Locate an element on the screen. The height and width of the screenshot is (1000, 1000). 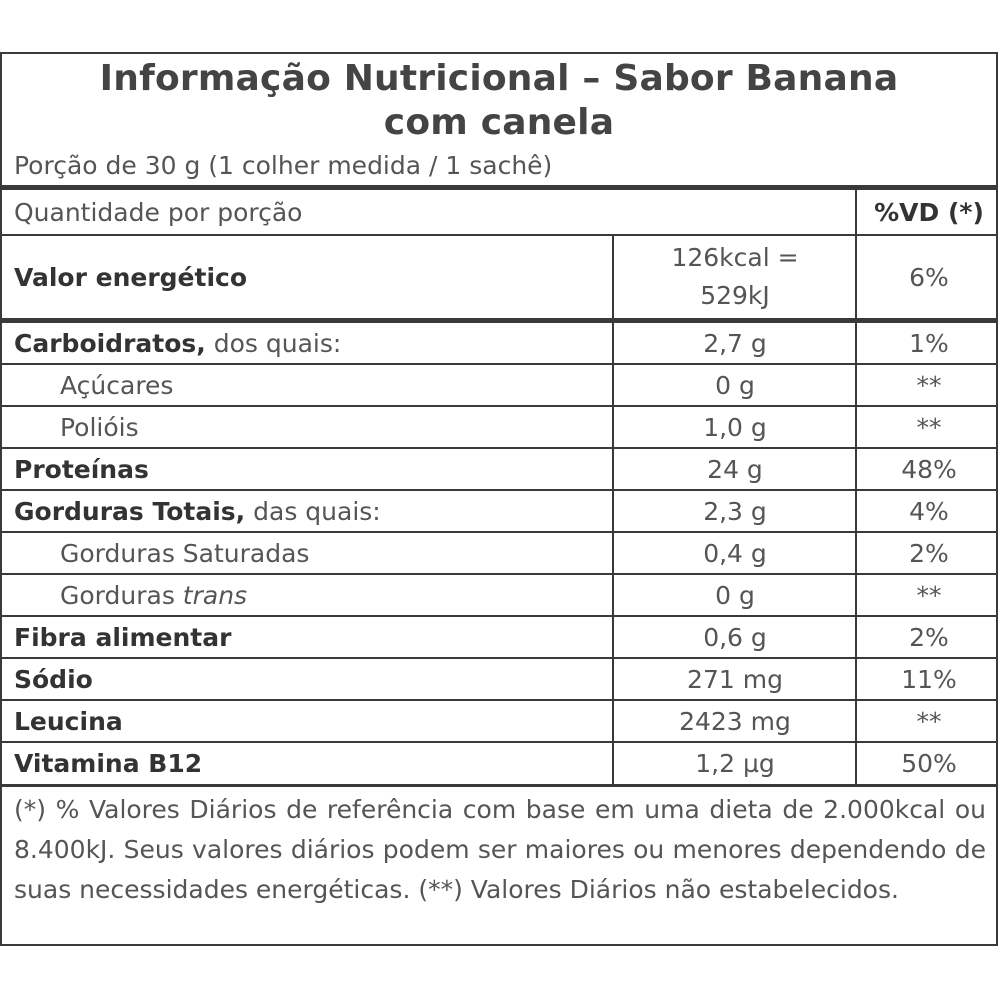
nutrient-amount: 2,7 g is located at coordinates (735, 343).